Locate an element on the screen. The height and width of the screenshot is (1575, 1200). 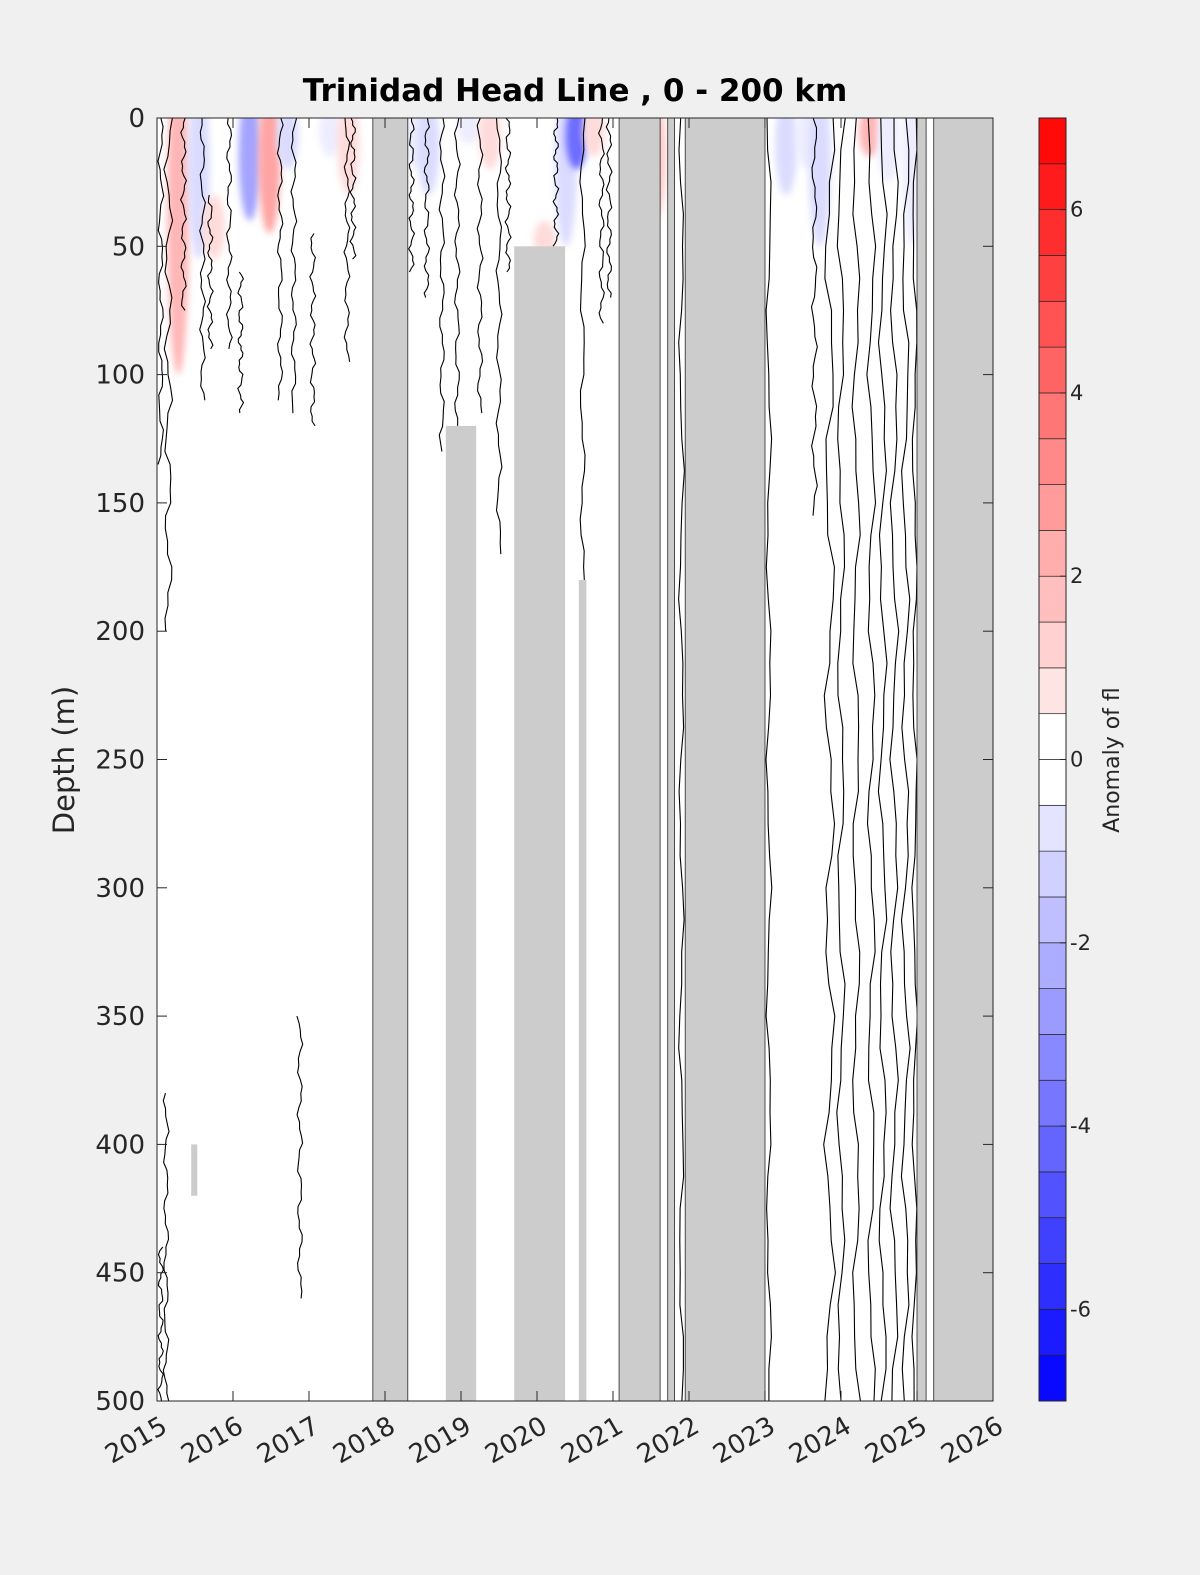
colorbar-tick-label--6: -6 is located at coordinates (1080, 1309).